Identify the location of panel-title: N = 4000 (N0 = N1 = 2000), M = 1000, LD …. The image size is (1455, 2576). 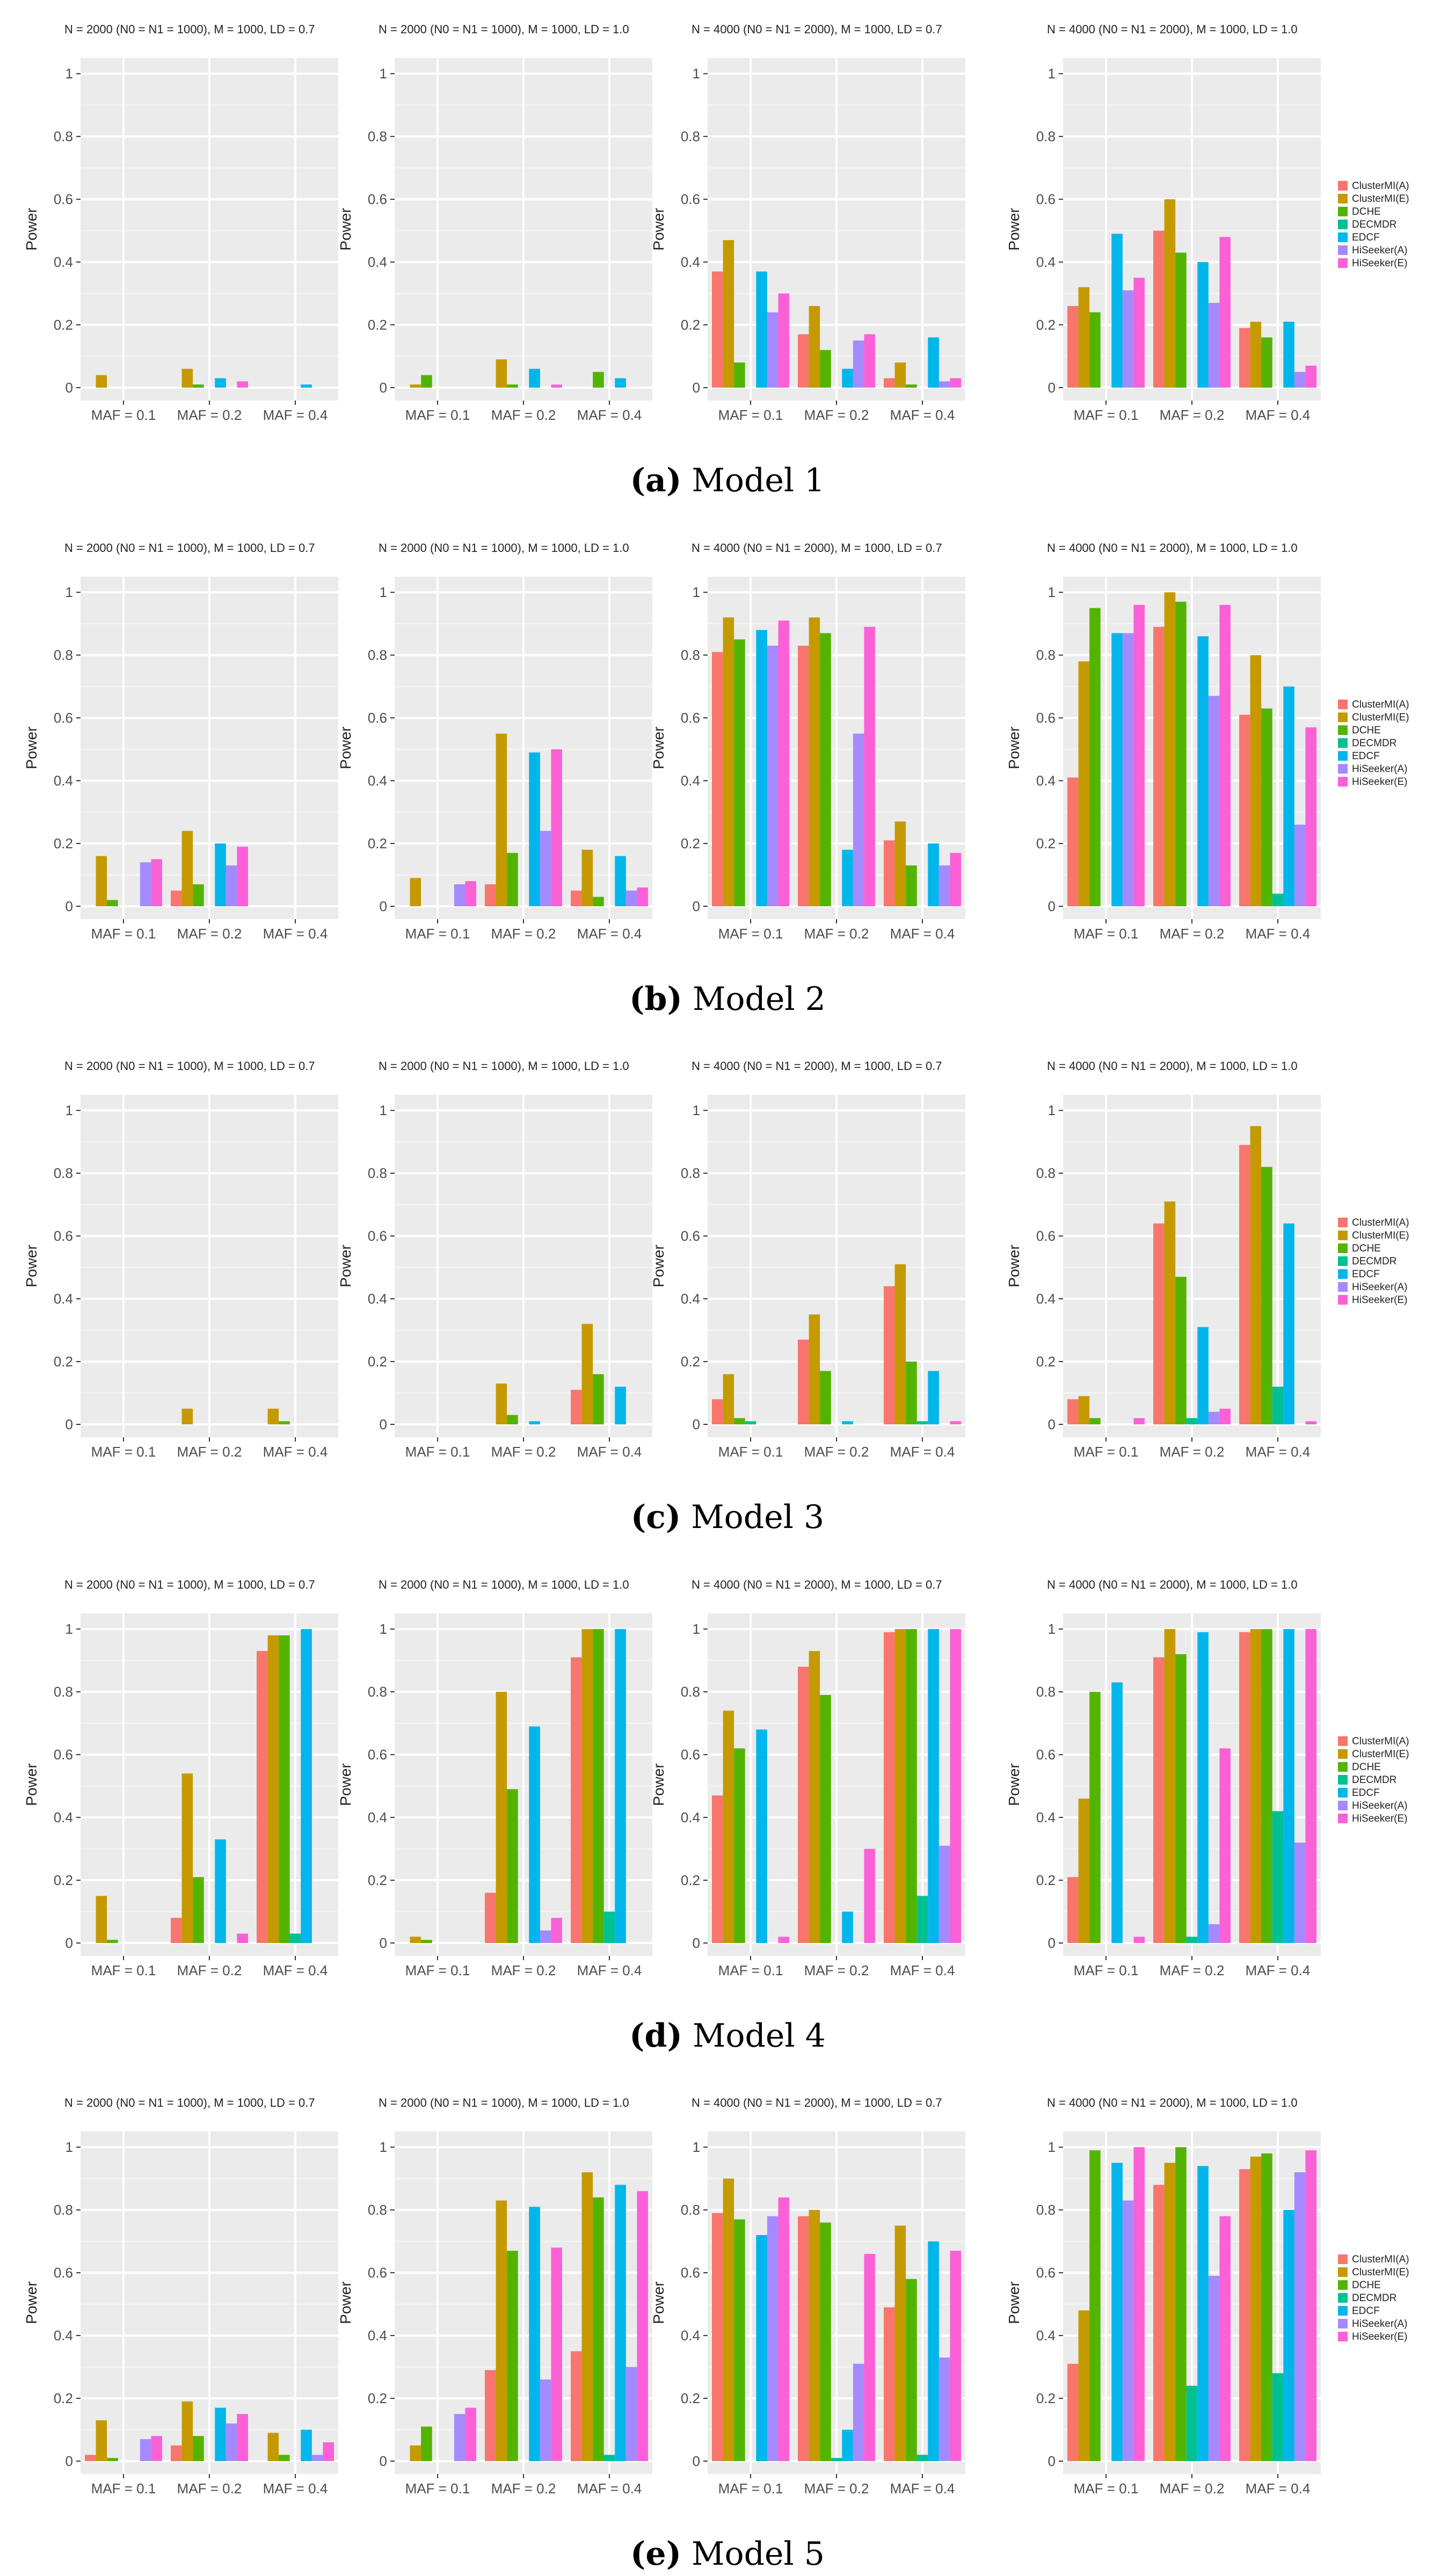
(1172, 548).